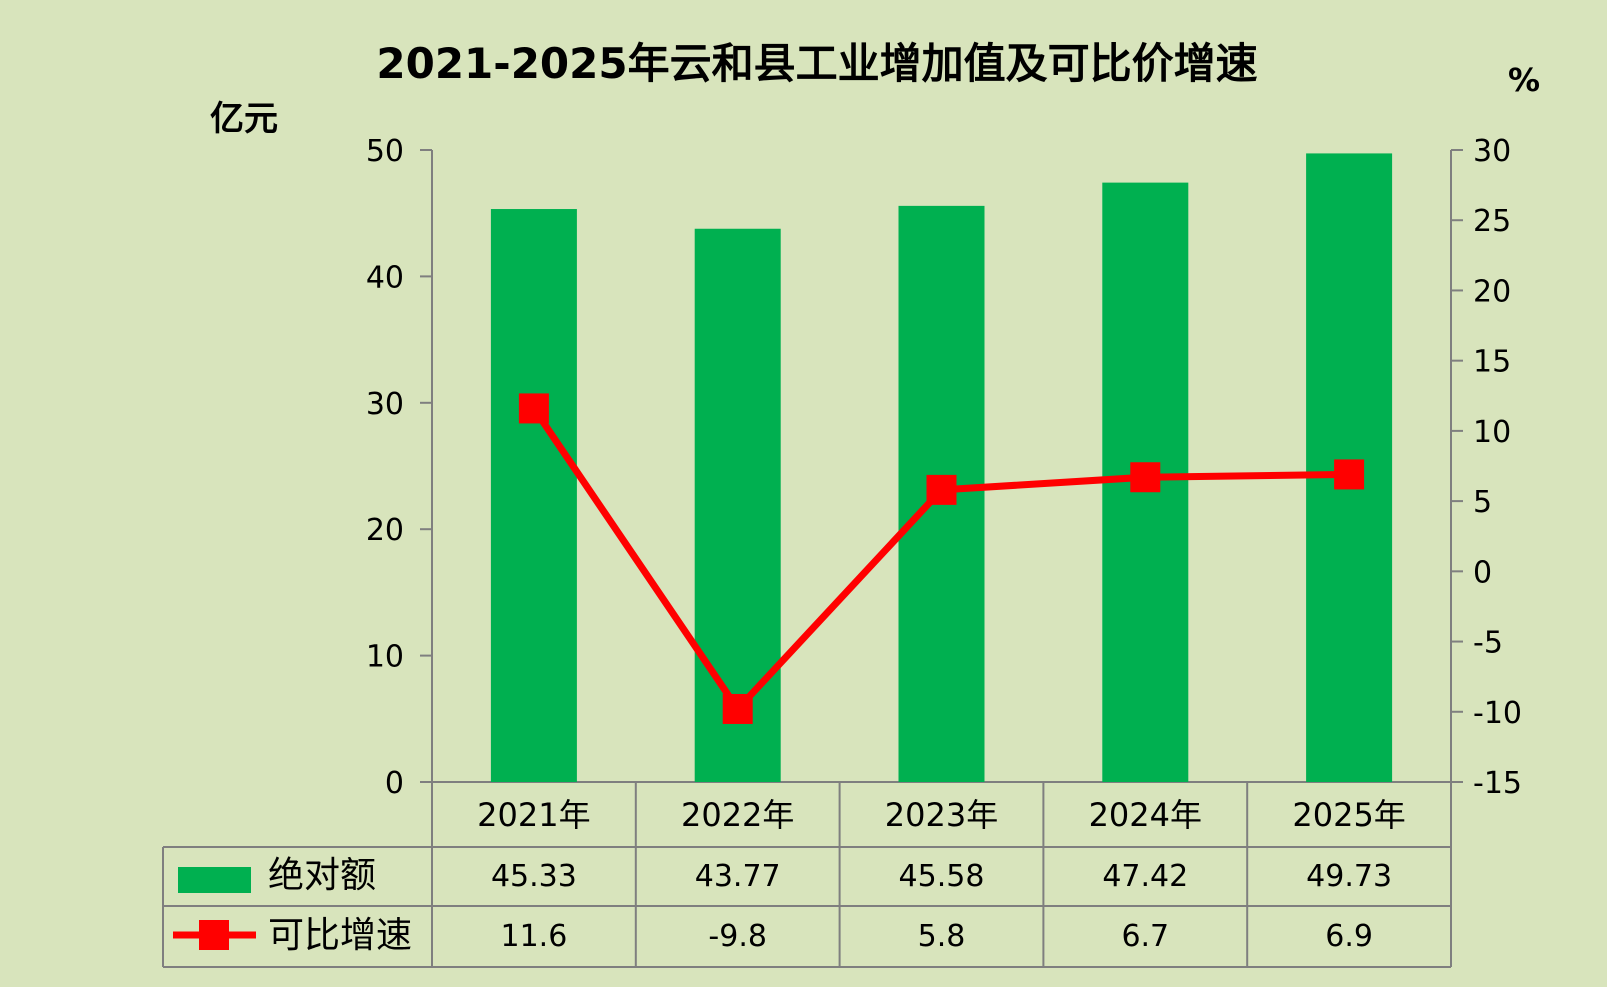  What do you see at coordinates (737, 505) in the screenshot?
I see `bar-2022年` at bounding box center [737, 505].